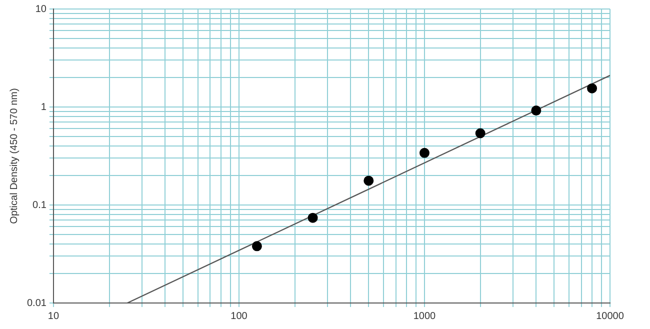 Image resolution: width=650 pixels, height=329 pixels. Describe the element at coordinates (43, 107) in the screenshot. I see `y-tick-label: 1` at that location.